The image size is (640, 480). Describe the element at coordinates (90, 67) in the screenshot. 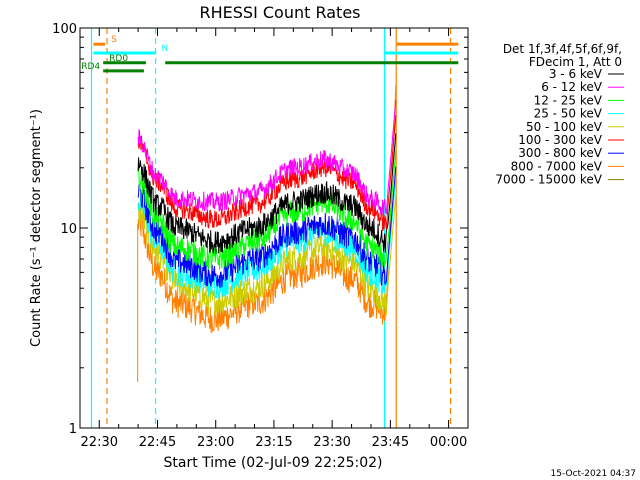

I see `flag-label: RD4` at that location.